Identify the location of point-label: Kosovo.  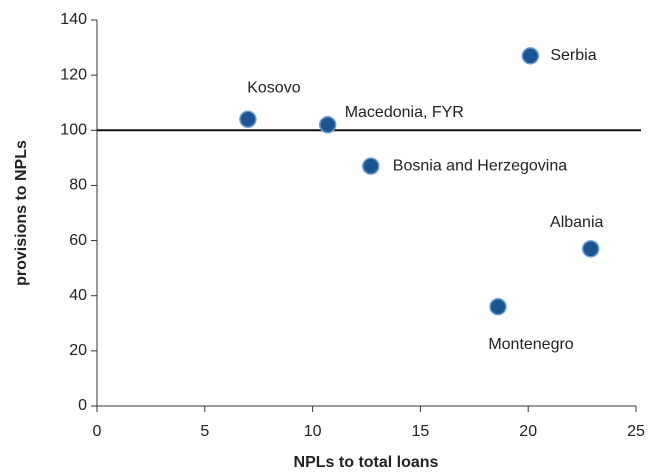
(273, 87).